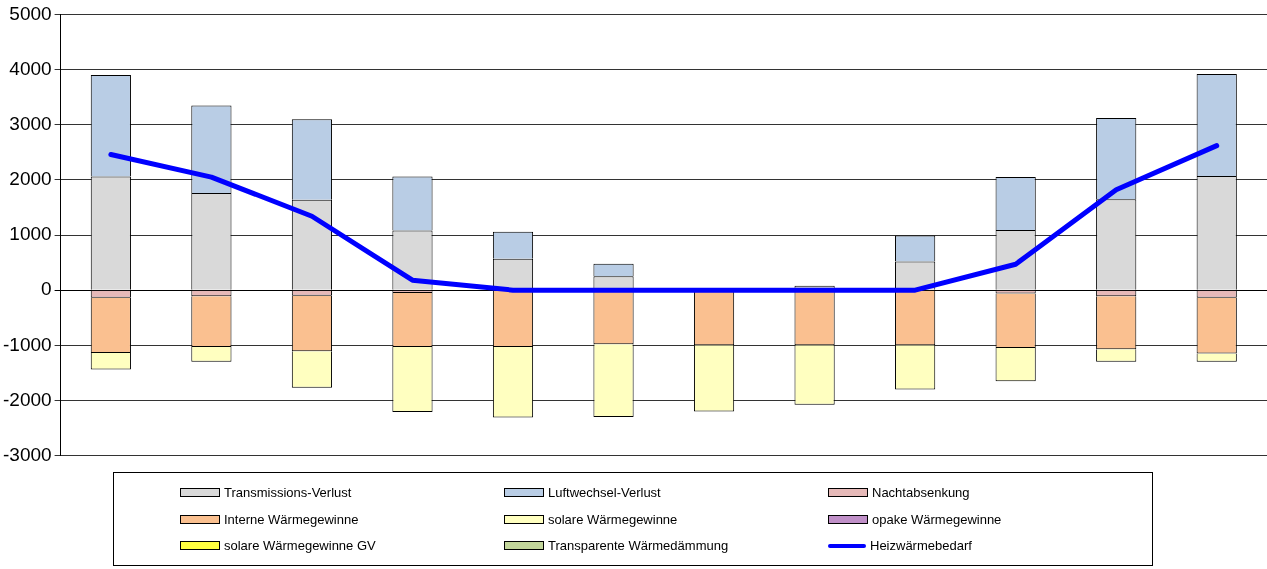 The height and width of the screenshot is (569, 1267). What do you see at coordinates (46, 289) in the screenshot?
I see `y-tick-label: 0` at bounding box center [46, 289].